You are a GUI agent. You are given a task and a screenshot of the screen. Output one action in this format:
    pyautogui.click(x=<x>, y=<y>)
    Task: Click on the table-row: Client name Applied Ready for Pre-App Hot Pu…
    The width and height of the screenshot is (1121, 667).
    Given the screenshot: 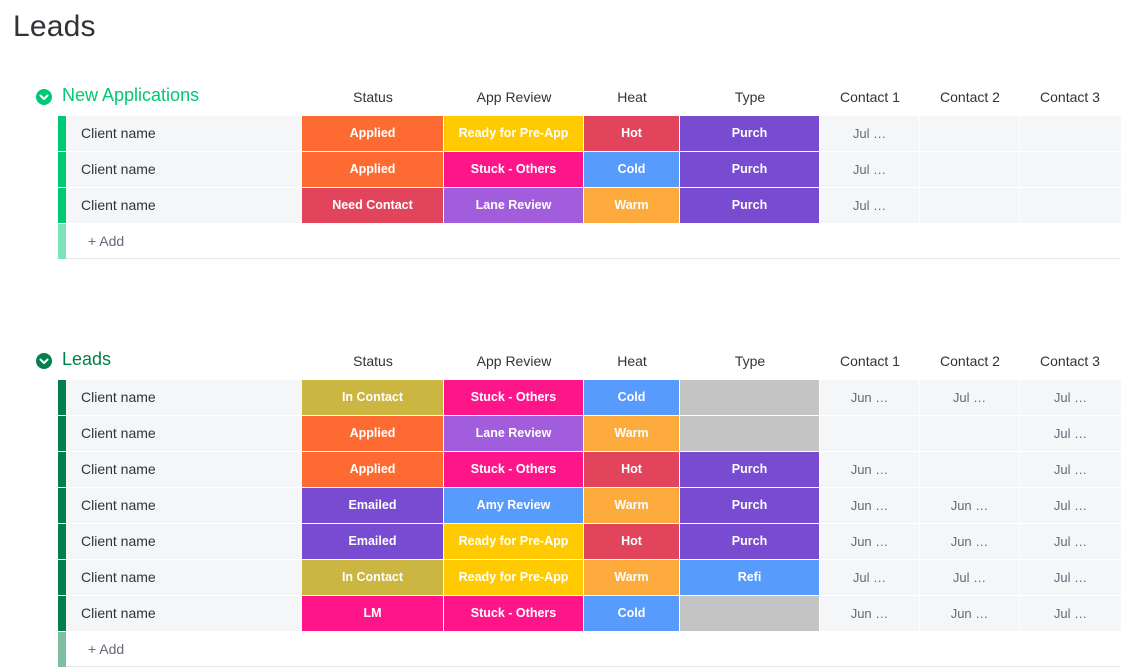 What is the action you would take?
    pyautogui.click(x=589, y=133)
    